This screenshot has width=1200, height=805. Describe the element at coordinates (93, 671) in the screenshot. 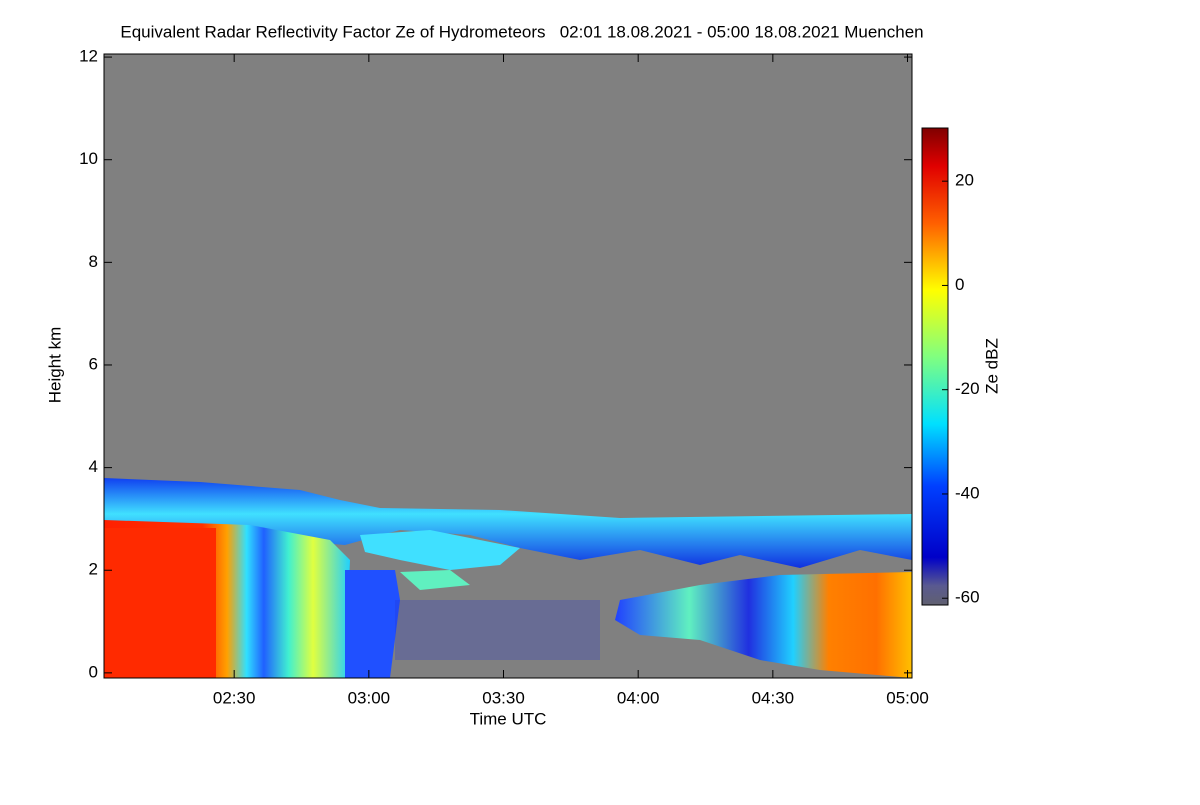

I see `y-tick-label: 0` at that location.